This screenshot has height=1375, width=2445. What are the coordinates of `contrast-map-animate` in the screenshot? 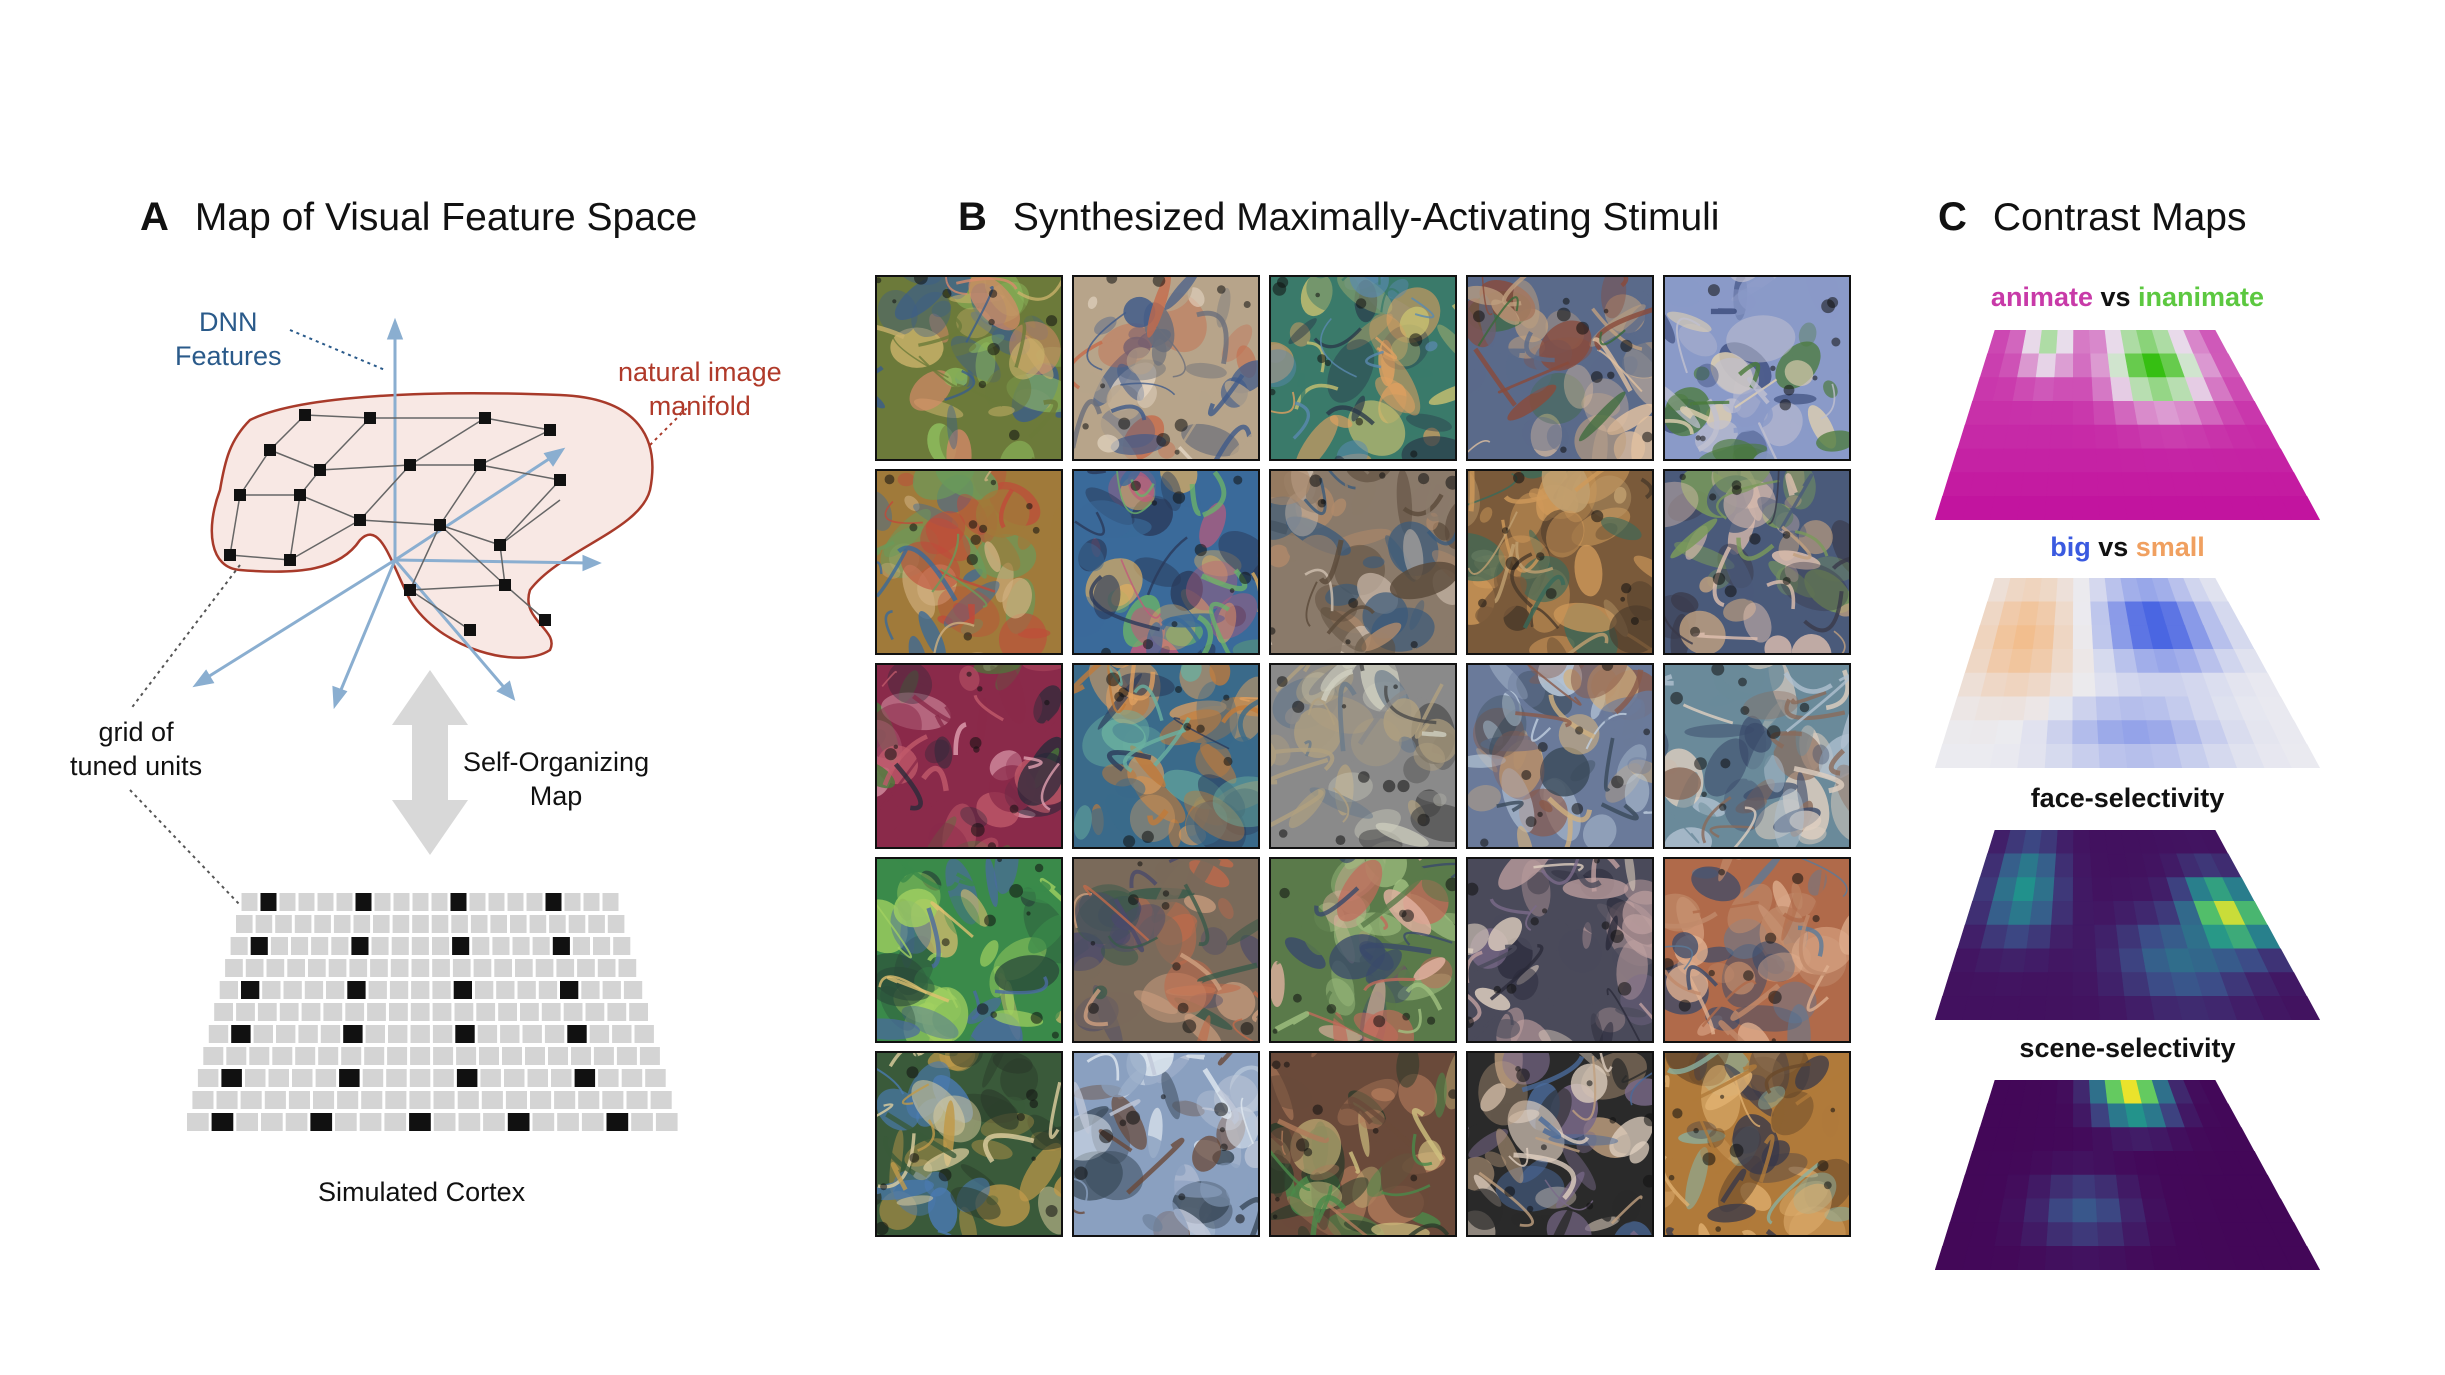 It's located at (2127, 425).